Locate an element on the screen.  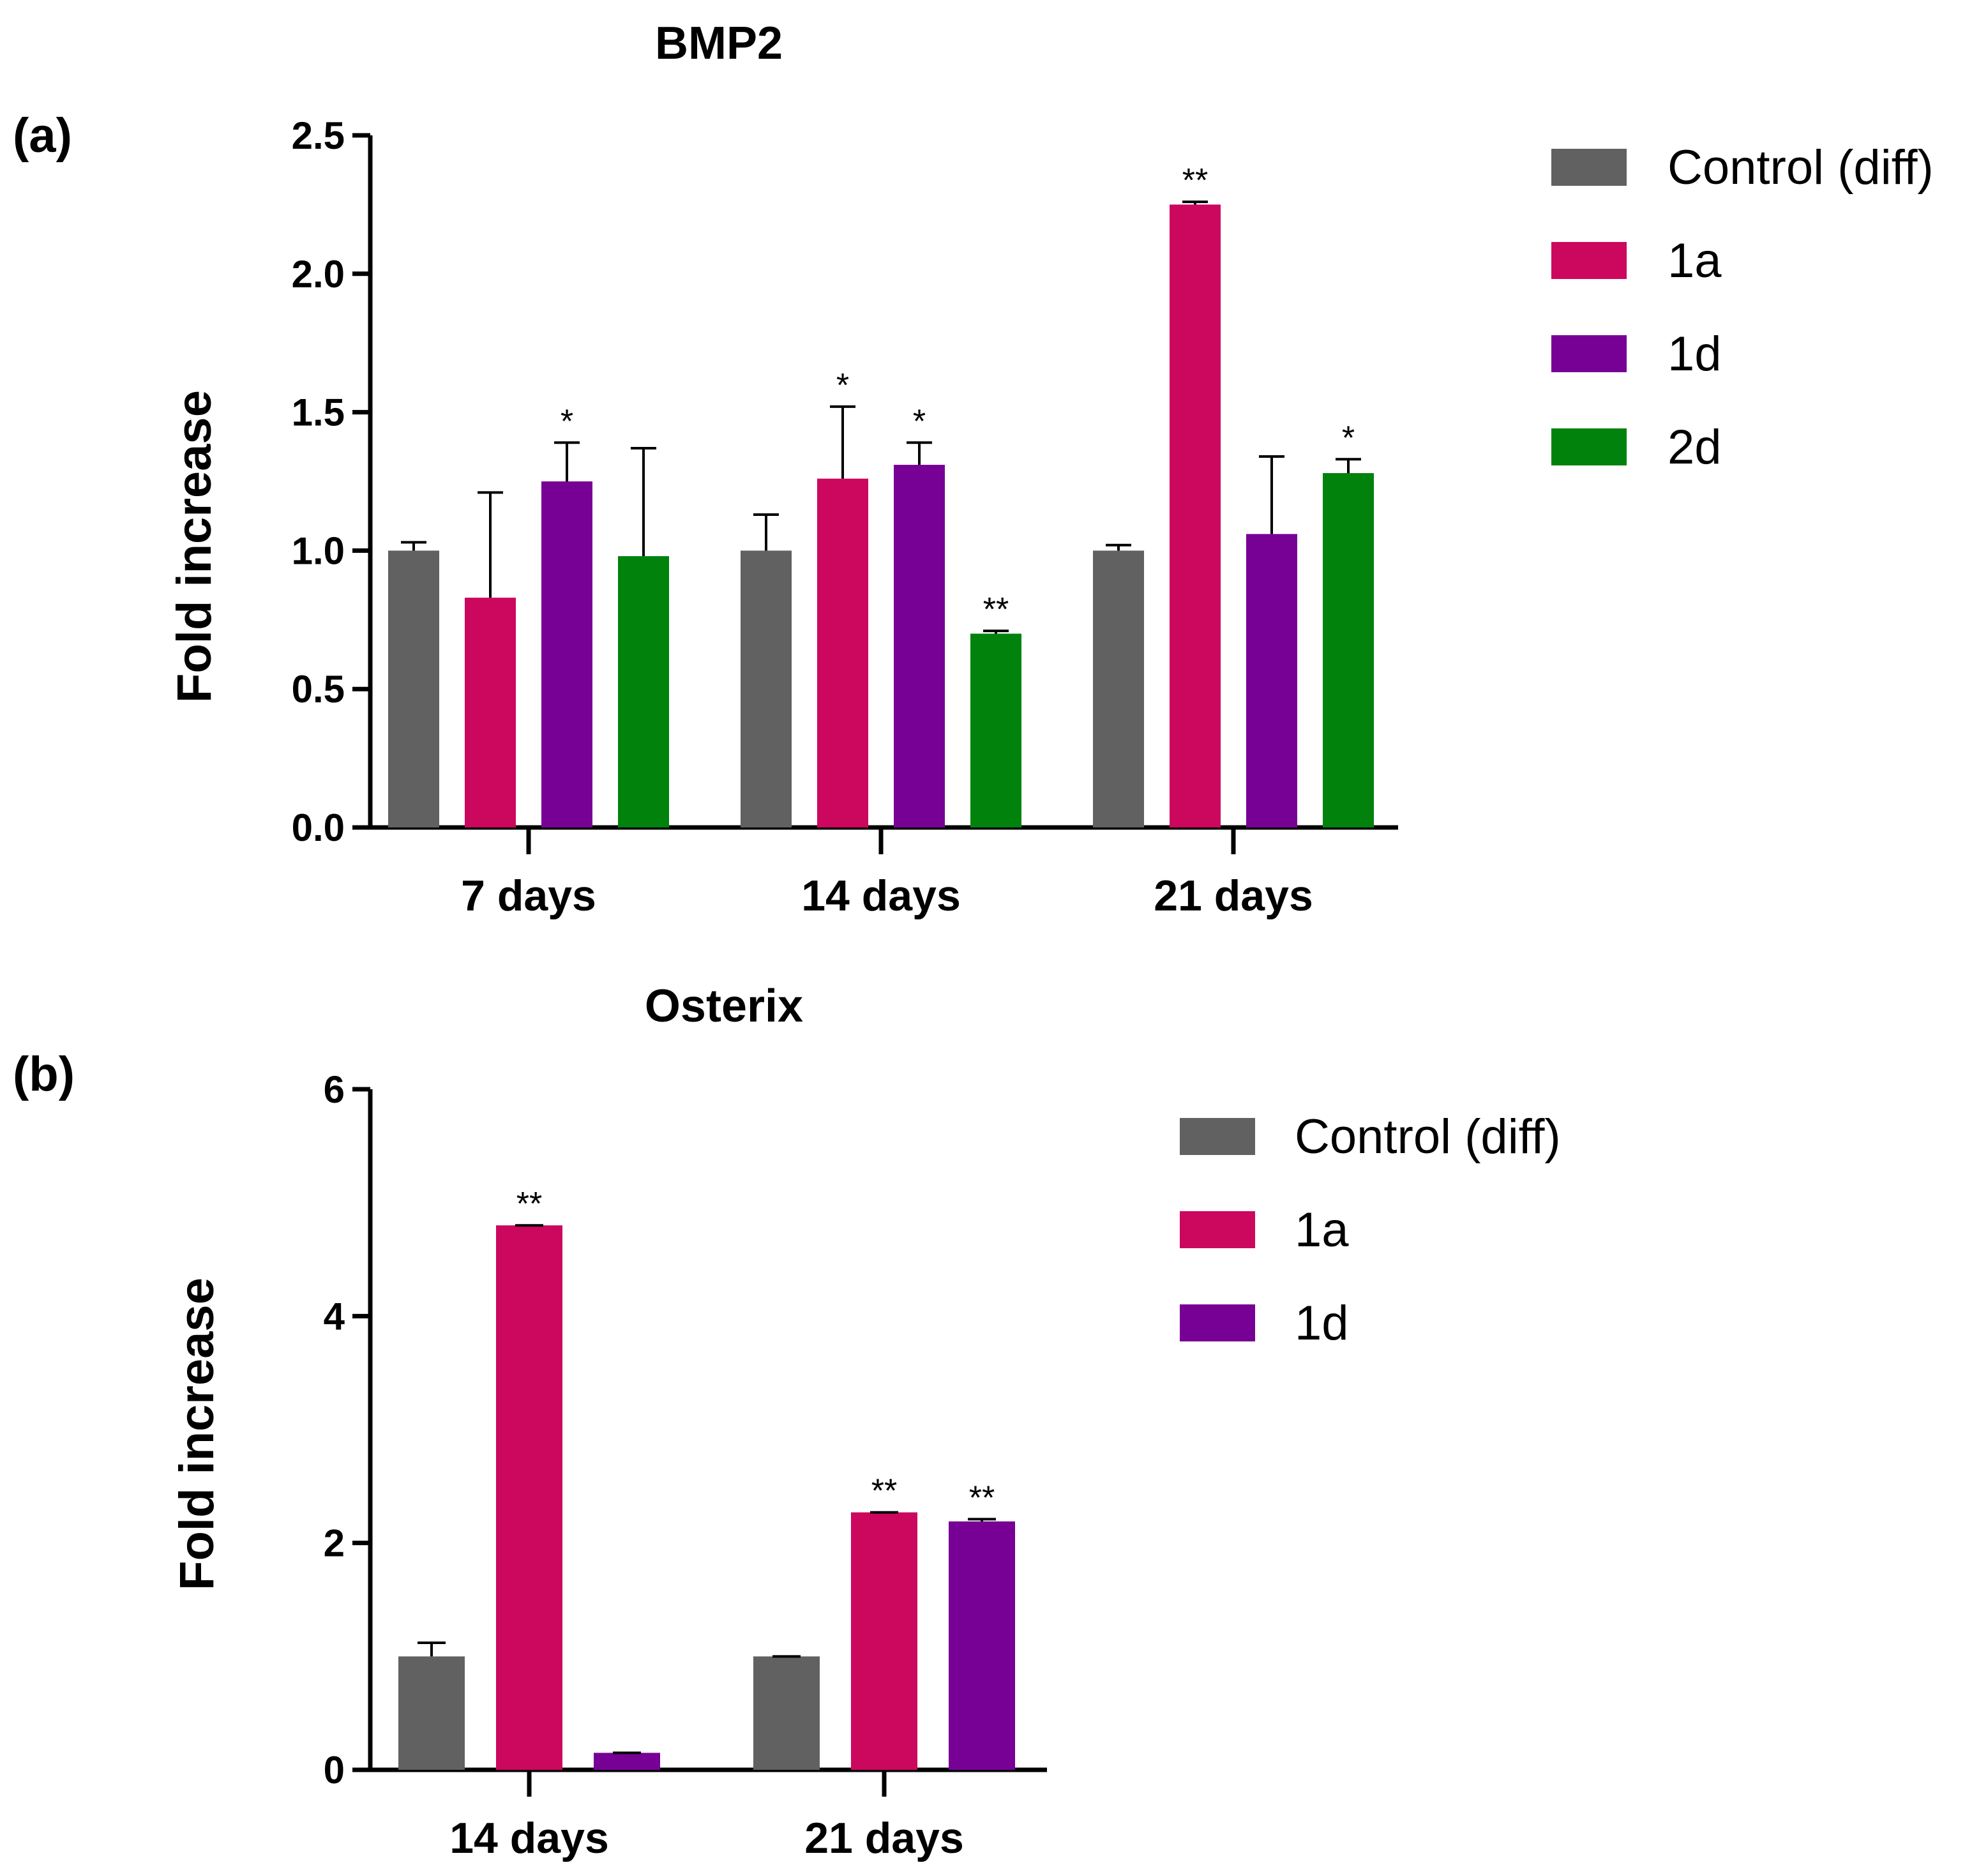
panel-label: (b) is located at coordinates (44, 1074).